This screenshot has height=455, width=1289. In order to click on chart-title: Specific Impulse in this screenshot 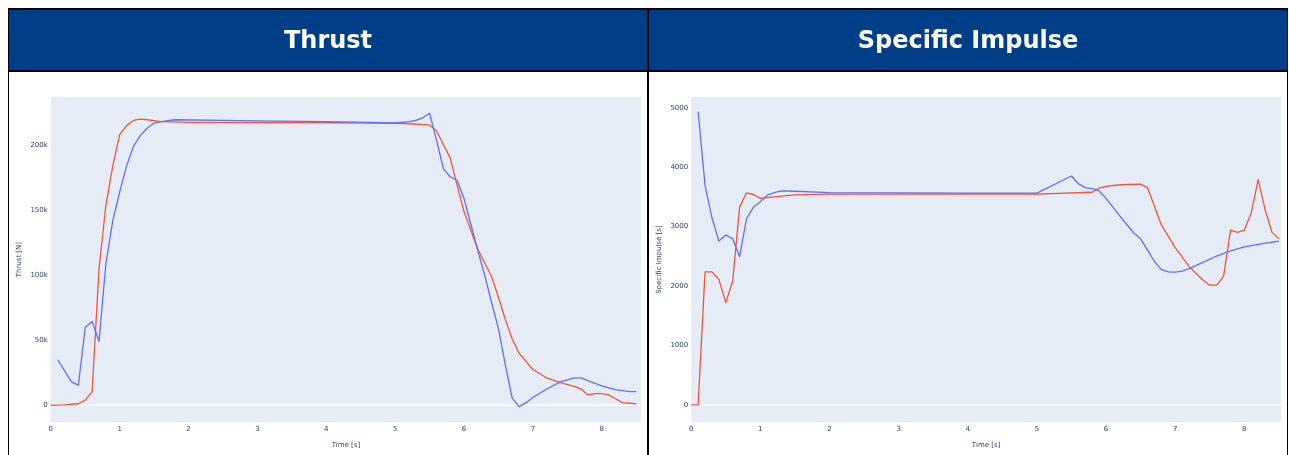, I will do `click(968, 41)`.